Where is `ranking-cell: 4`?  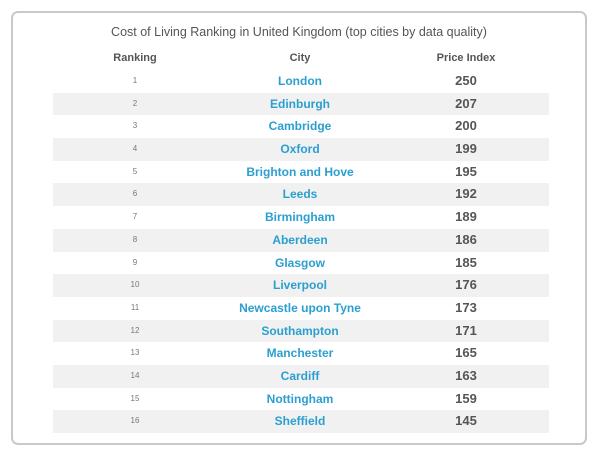
ranking-cell: 4 is located at coordinates (135, 149).